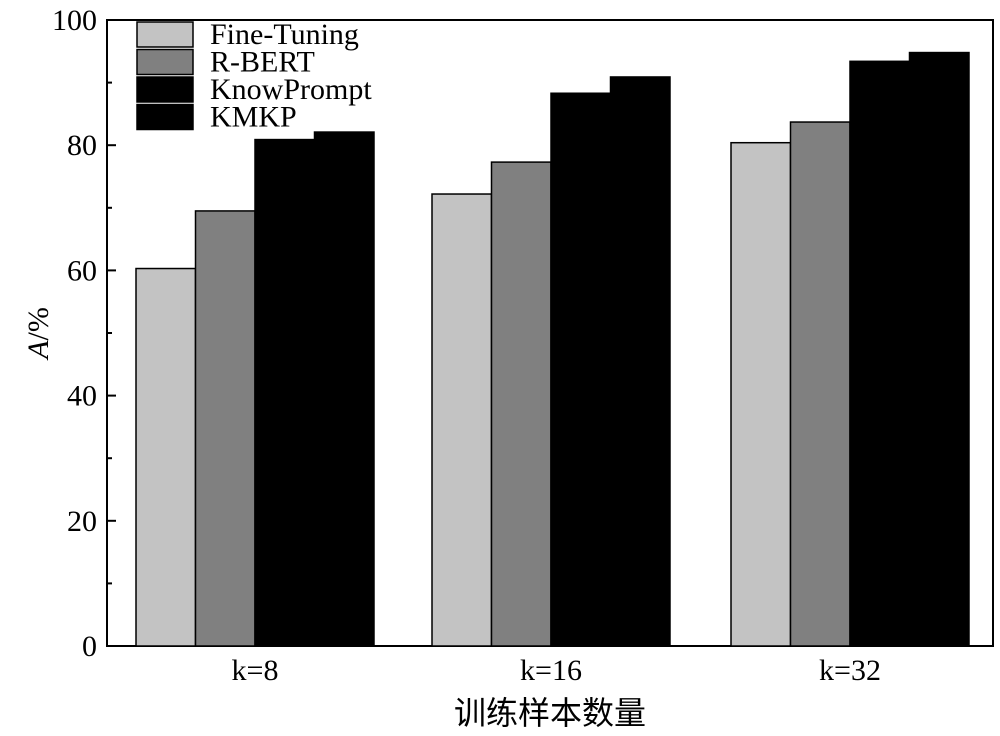  What do you see at coordinates (939, 349) in the screenshot?
I see `bar-kmkp-k32` at bounding box center [939, 349].